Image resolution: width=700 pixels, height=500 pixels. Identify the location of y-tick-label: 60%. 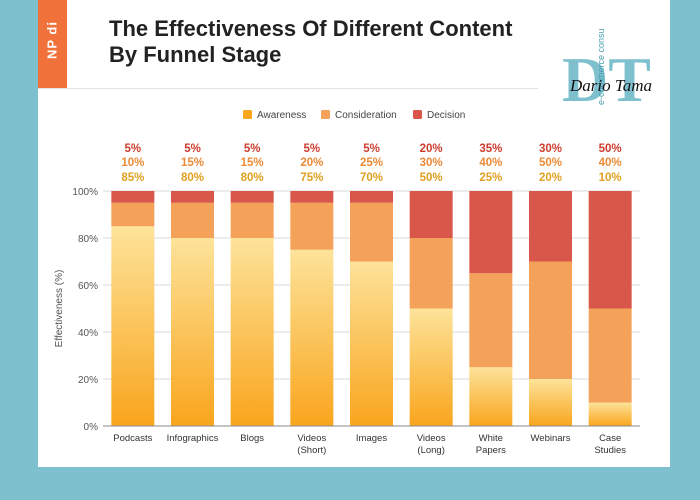
(88, 286).